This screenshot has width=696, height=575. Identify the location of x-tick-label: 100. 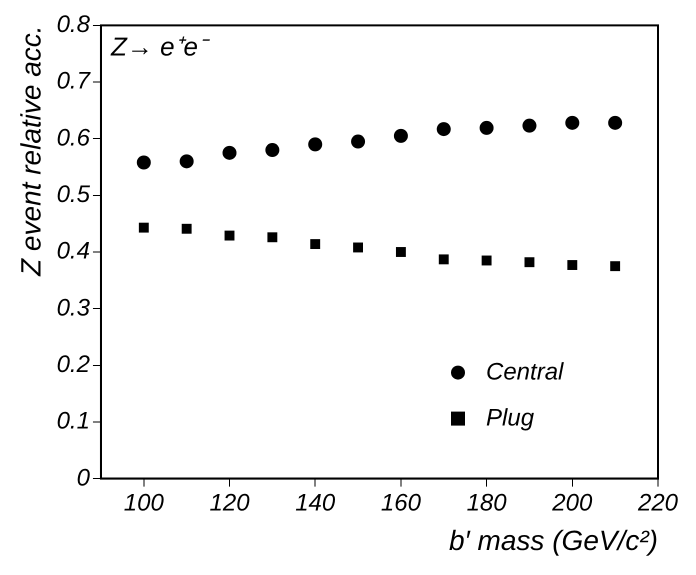
(144, 503).